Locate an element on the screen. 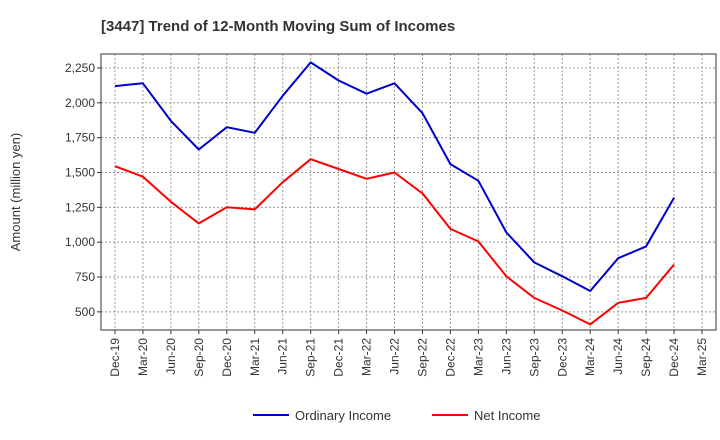 The width and height of the screenshot is (720, 440). x-tick-label: Mar-25 is located at coordinates (702, 357).